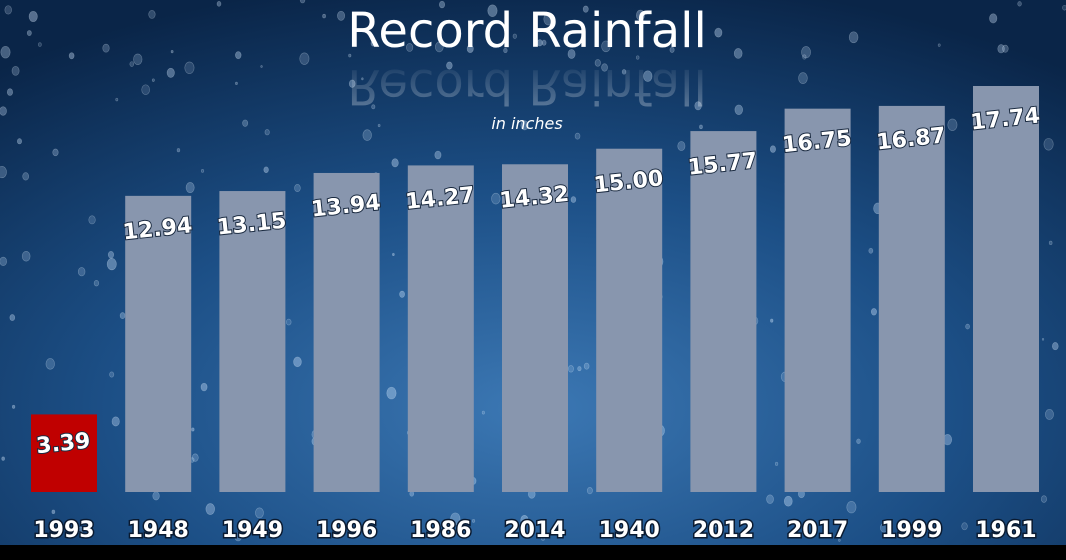 The image size is (1066, 560). What do you see at coordinates (440, 530) in the screenshot?
I see `x-tick-label: 1986` at bounding box center [440, 530].